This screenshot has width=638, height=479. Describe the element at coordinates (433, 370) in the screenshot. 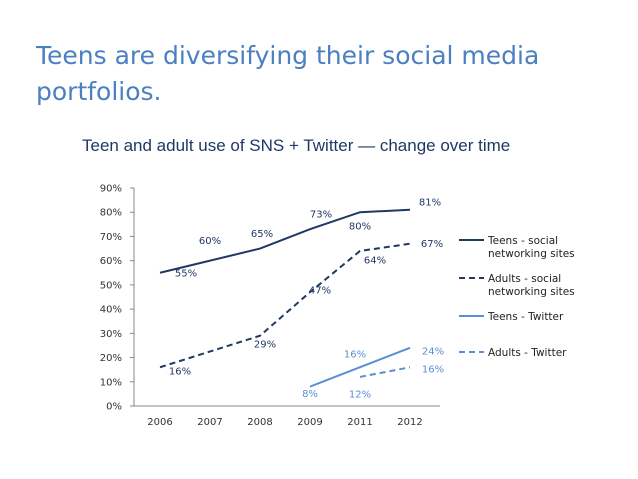

I see `data-label-adults-twitter-2012: 16%` at that location.